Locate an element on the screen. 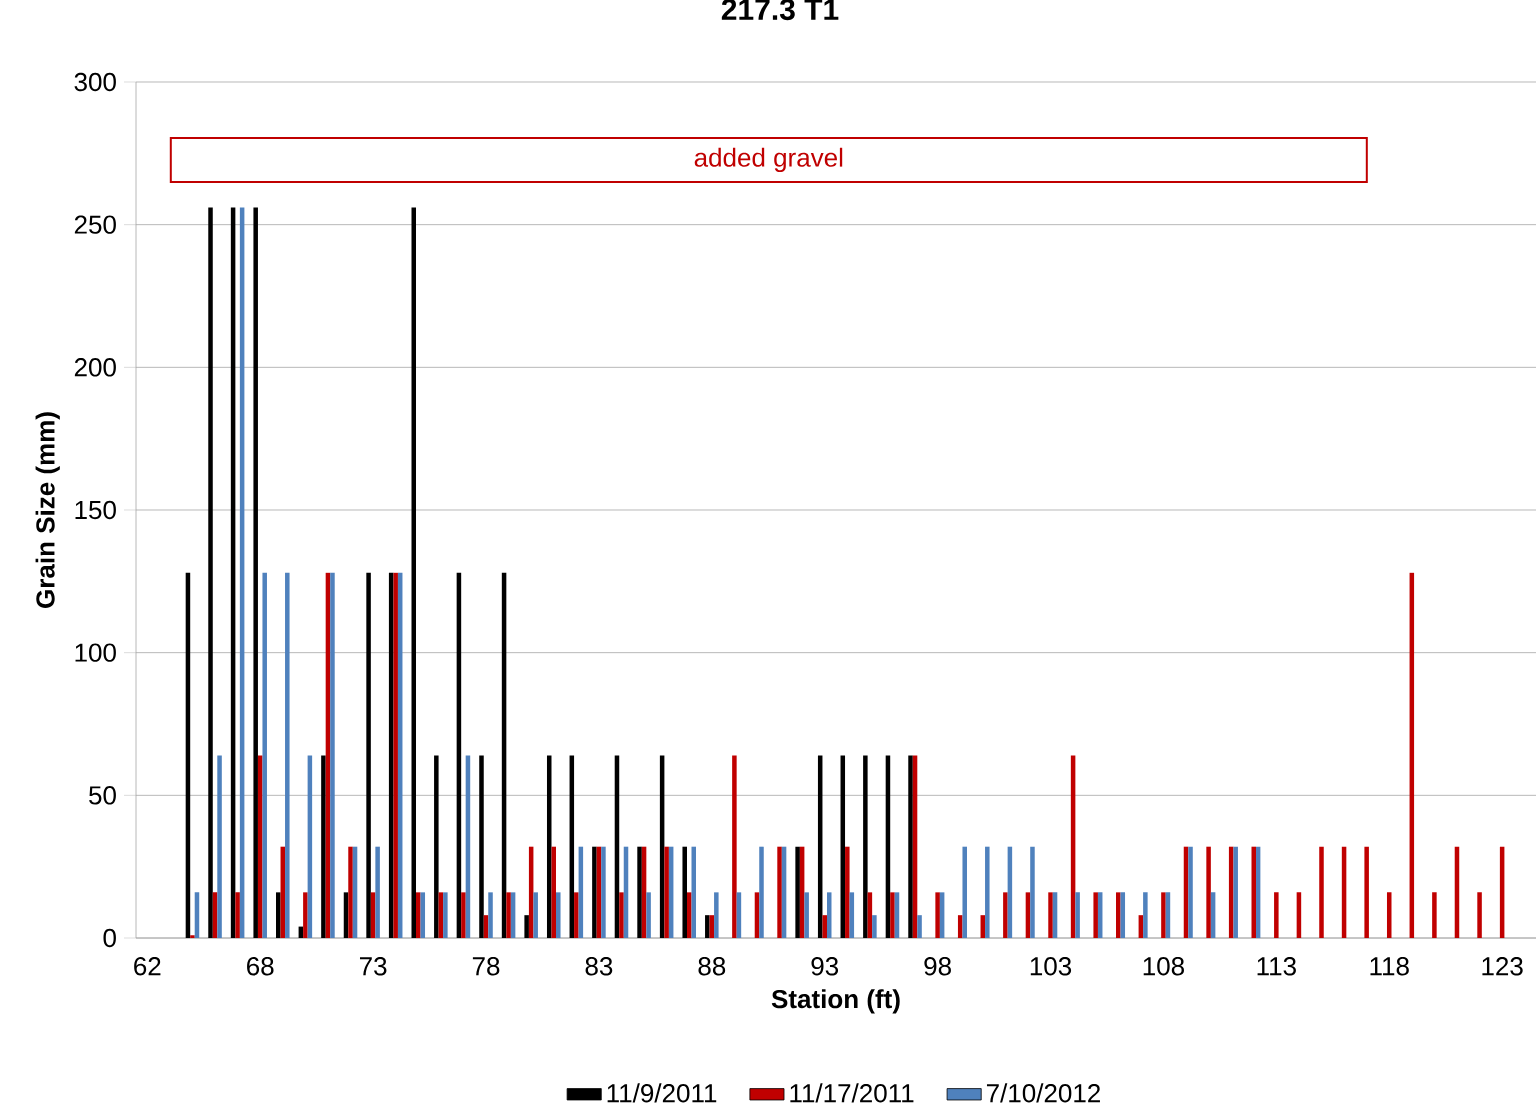  y-tick-label: 150 is located at coordinates (95, 510).